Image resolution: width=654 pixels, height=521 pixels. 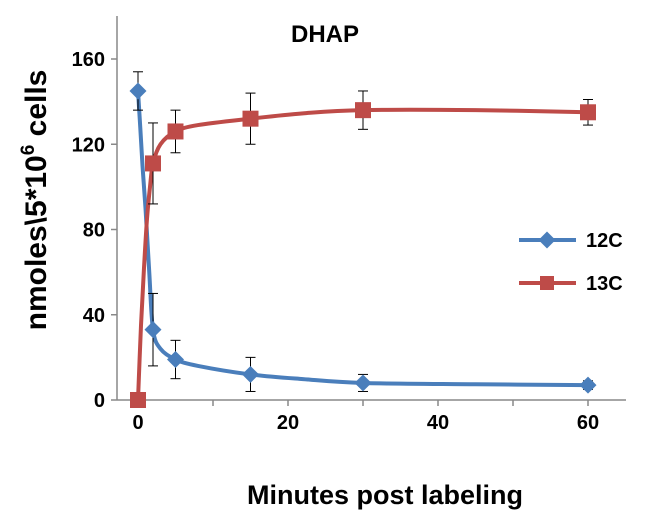 What do you see at coordinates (547, 283) in the screenshot?
I see `legend-marker-square-icon` at bounding box center [547, 283].